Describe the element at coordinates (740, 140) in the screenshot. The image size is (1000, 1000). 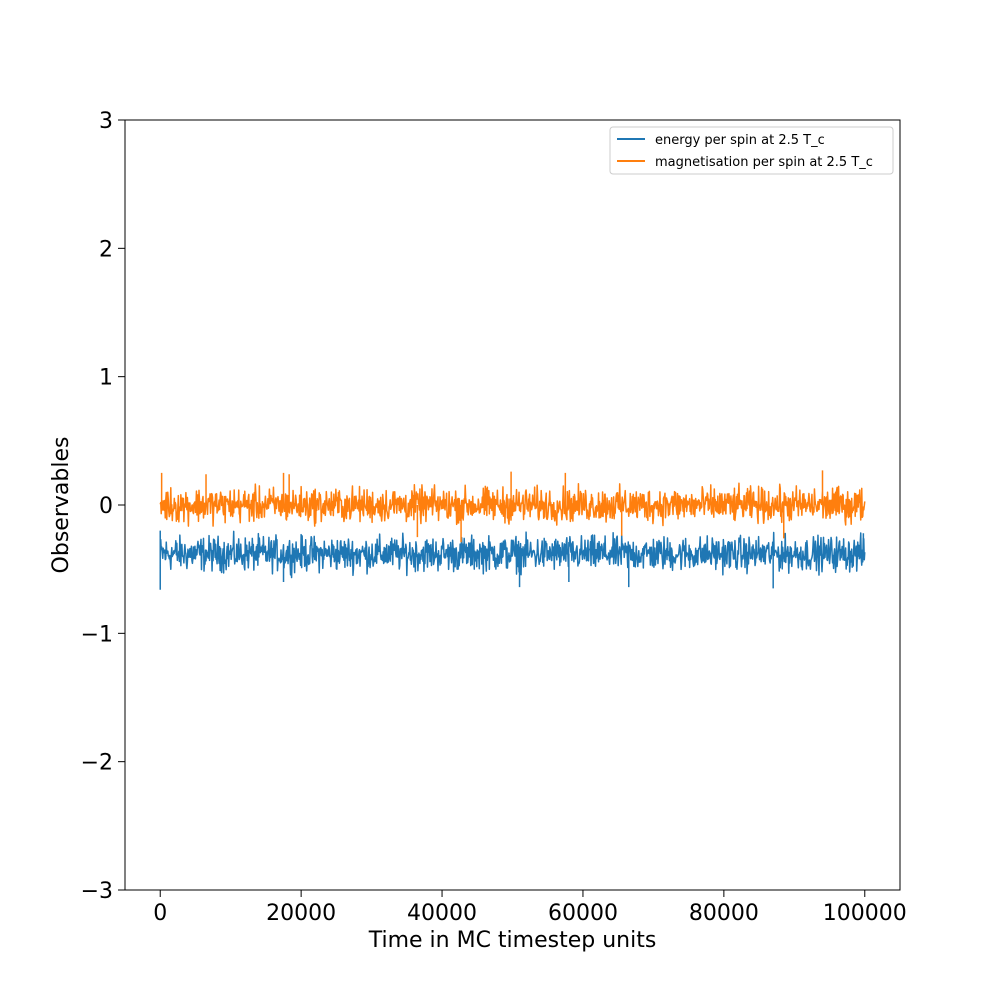
I see `legend-label: energy per spin at 2.5 T_c` at that location.